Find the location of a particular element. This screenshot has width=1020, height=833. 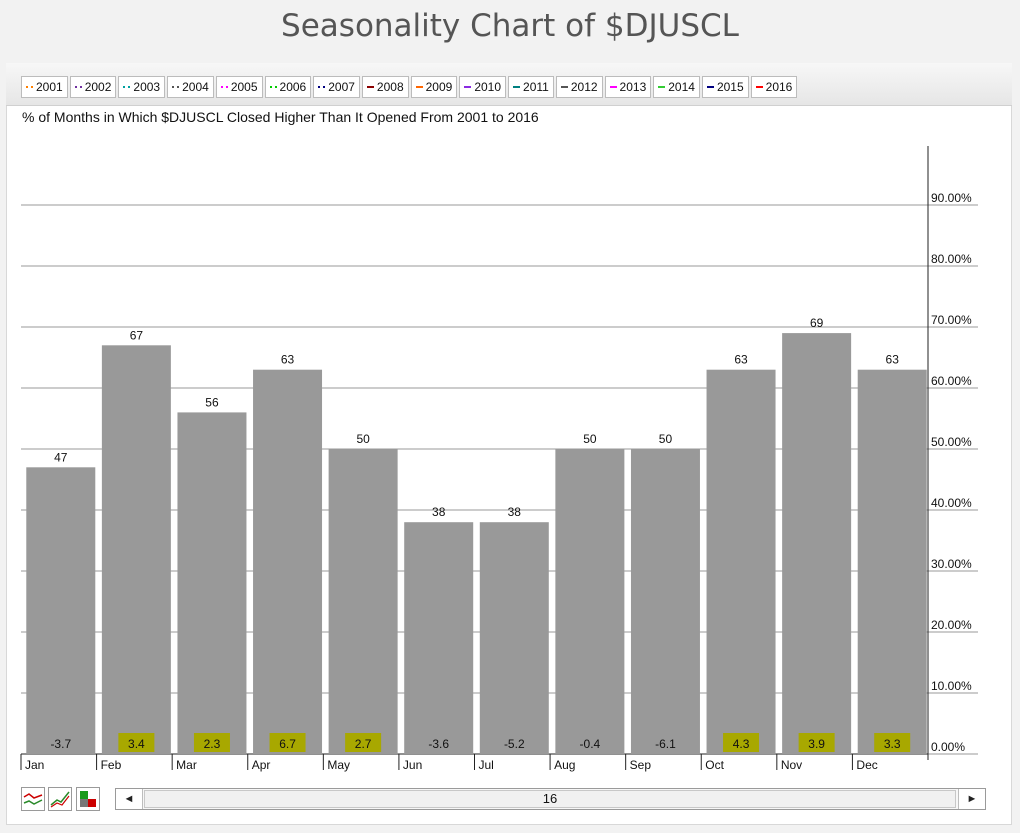

legend-label: 2002 is located at coordinates (98, 87).